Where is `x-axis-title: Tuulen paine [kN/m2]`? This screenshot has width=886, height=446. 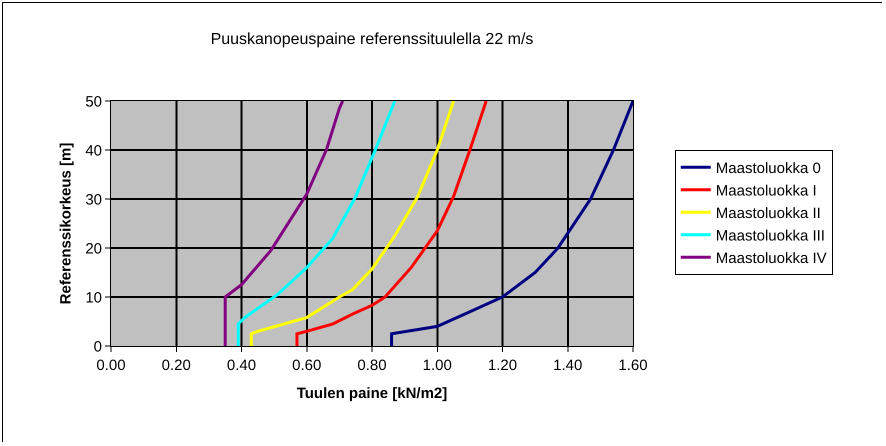 x-axis-title: Tuulen paine [kN/m2] is located at coordinates (372, 393).